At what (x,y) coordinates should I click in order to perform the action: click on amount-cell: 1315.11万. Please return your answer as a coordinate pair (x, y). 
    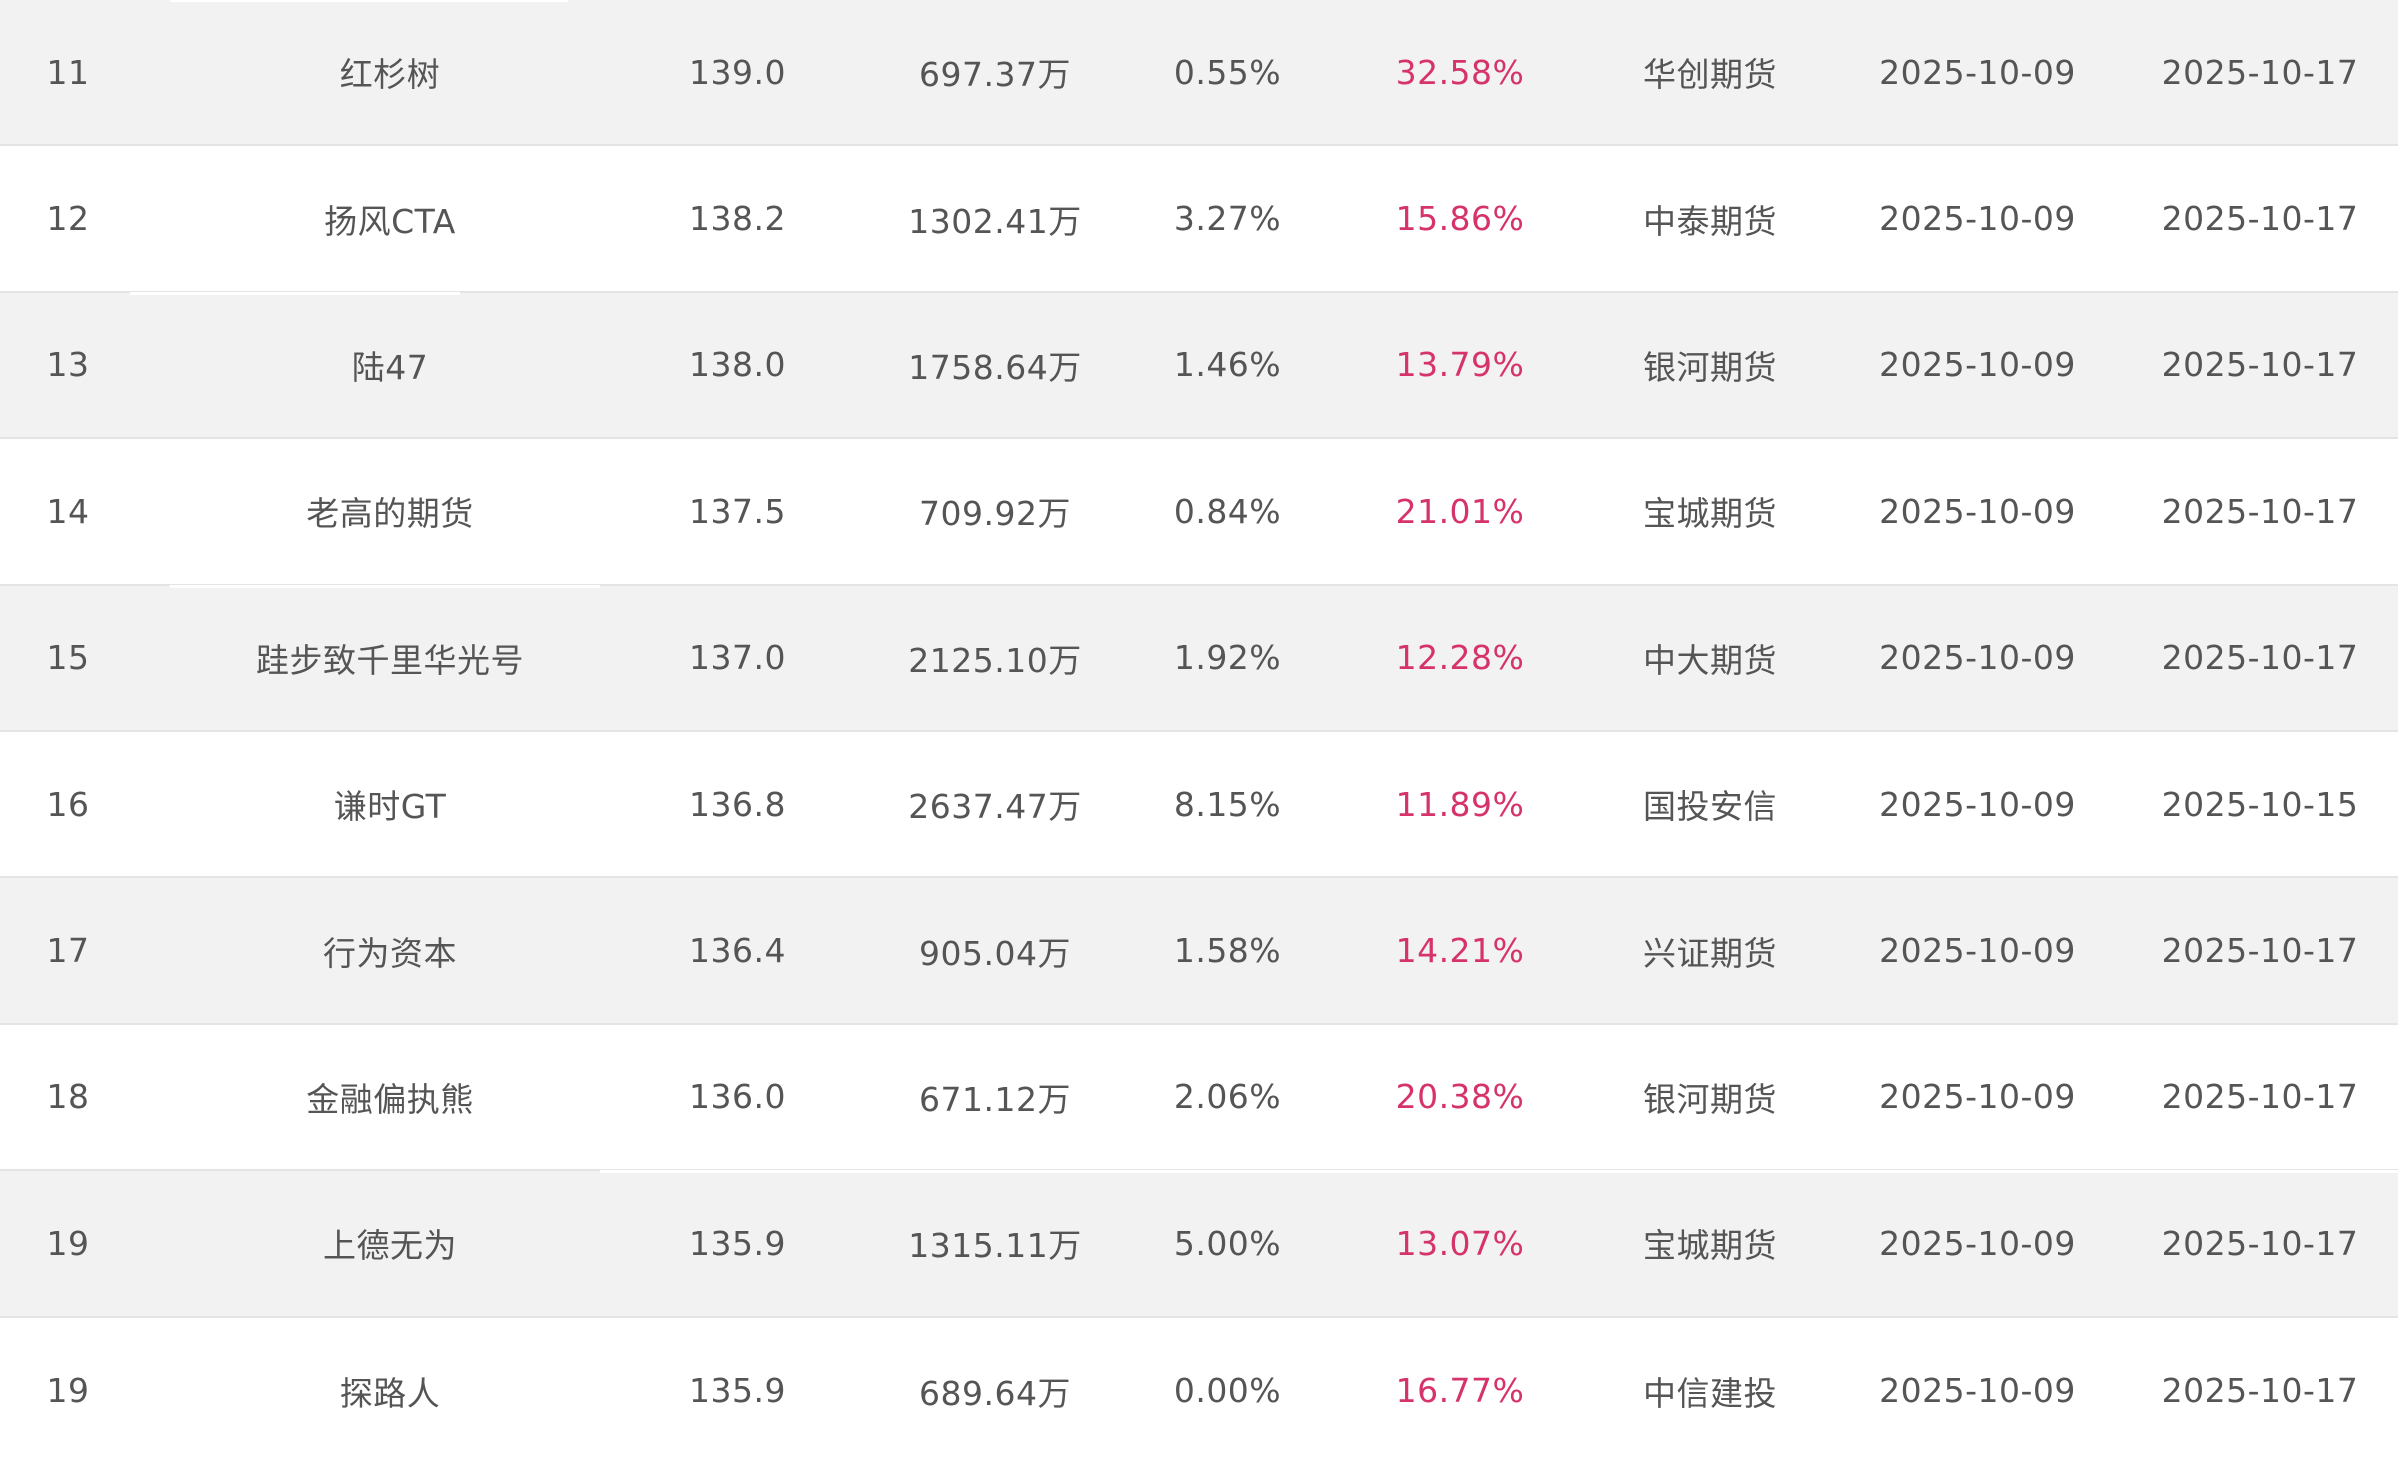
    Looking at the image, I should click on (995, 1246).